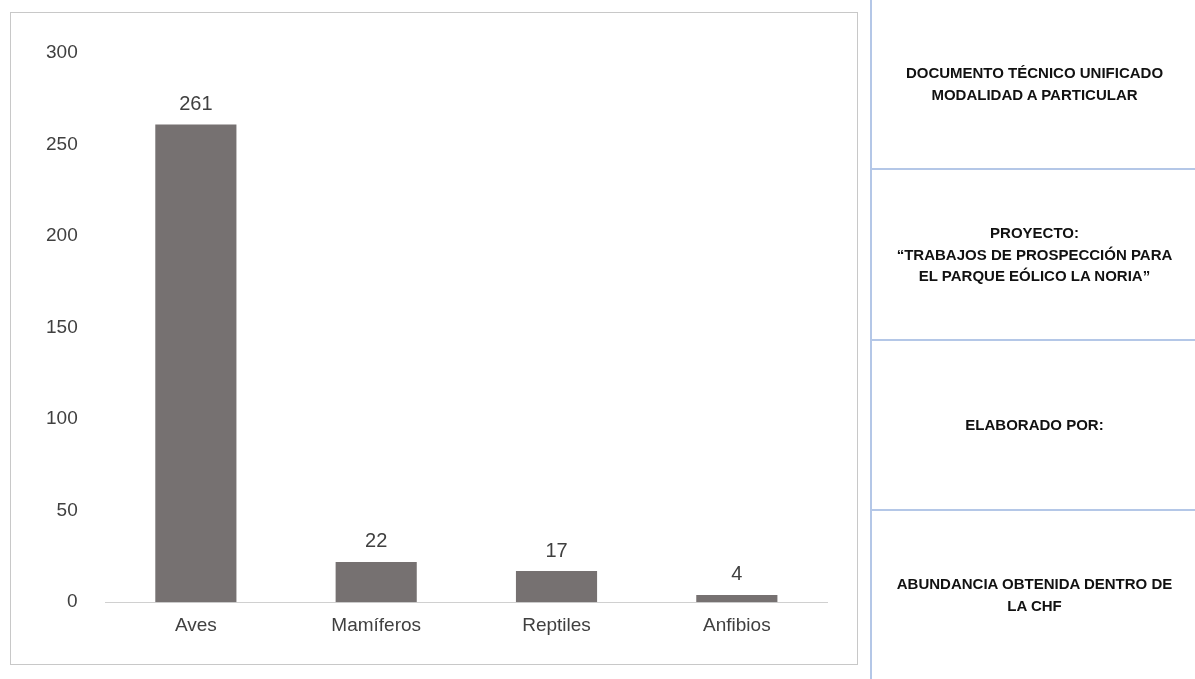 Image resolution: width=1195 pixels, height=679 pixels. I want to click on x-tick-label: Anfibios, so click(737, 624).